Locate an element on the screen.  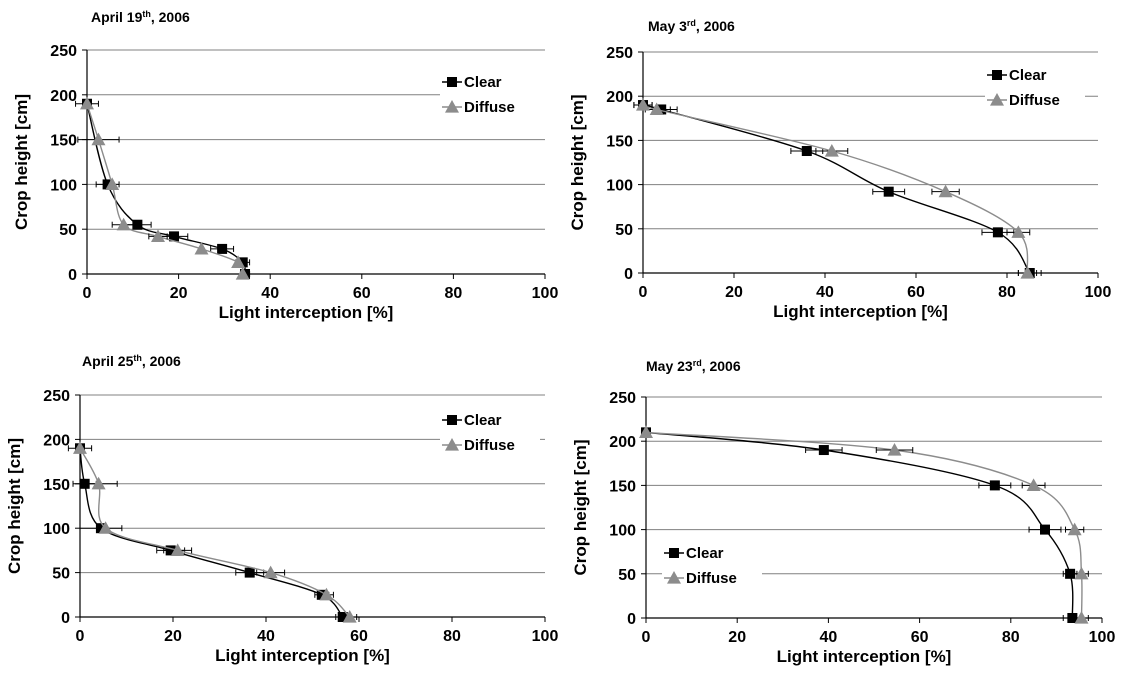
chart-title-main: May 23 is located at coordinates (669, 366).